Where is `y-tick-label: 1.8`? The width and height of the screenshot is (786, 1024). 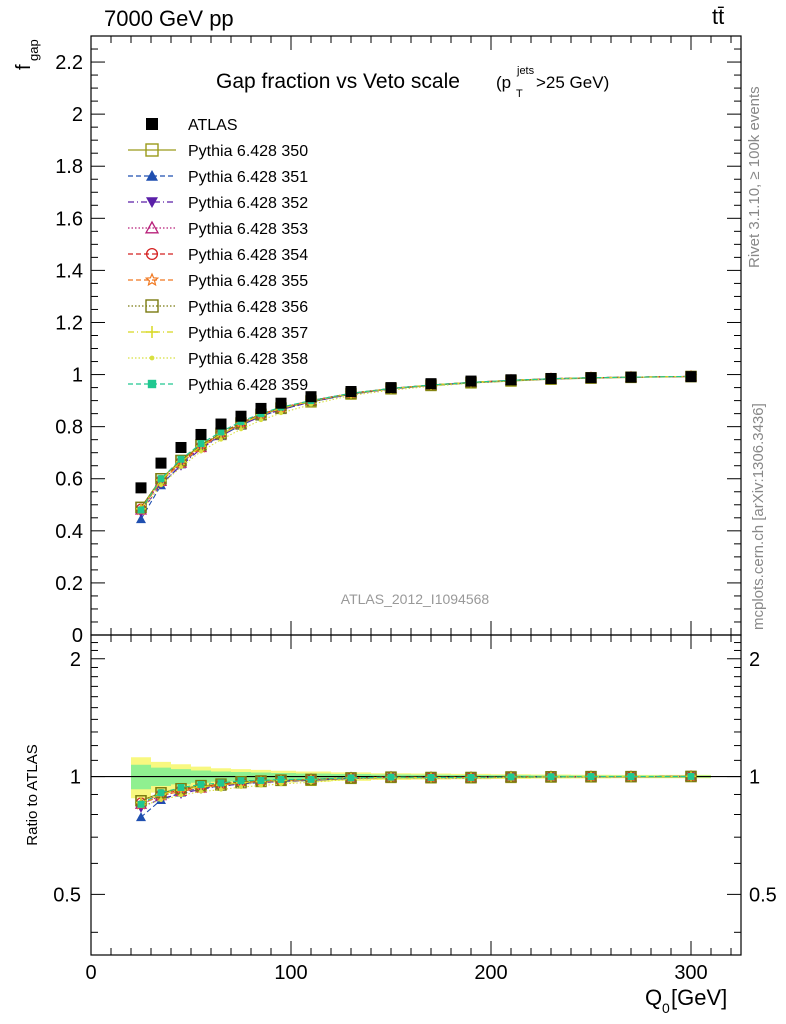
y-tick-label: 1.8 is located at coordinates (69, 167).